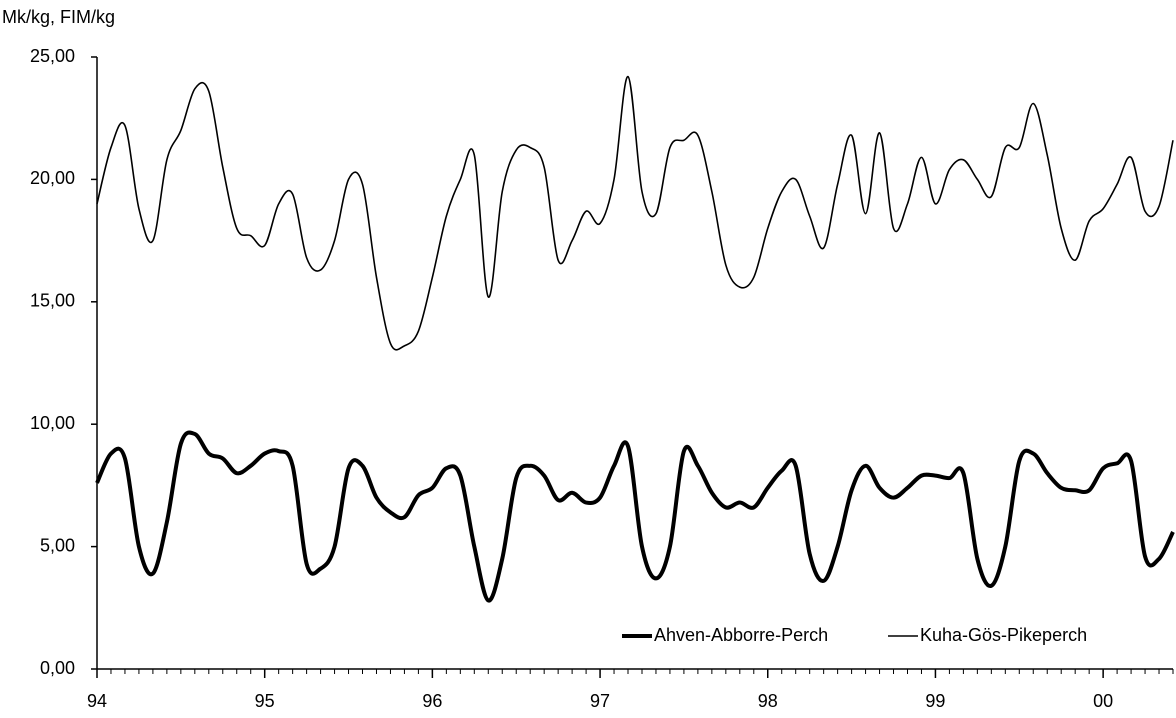  I want to click on x-tick-label: 97, so click(600, 701).